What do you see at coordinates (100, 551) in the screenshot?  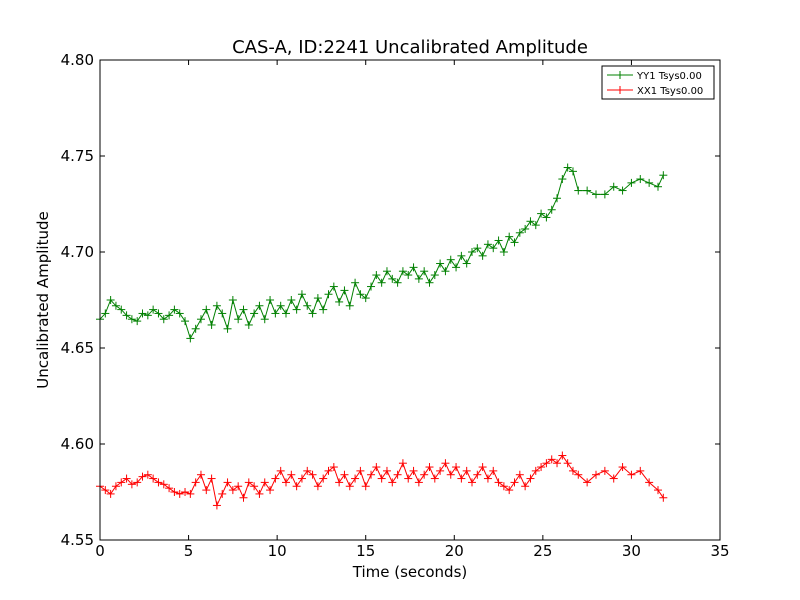 I see `x-tick-label: 0` at bounding box center [100, 551].